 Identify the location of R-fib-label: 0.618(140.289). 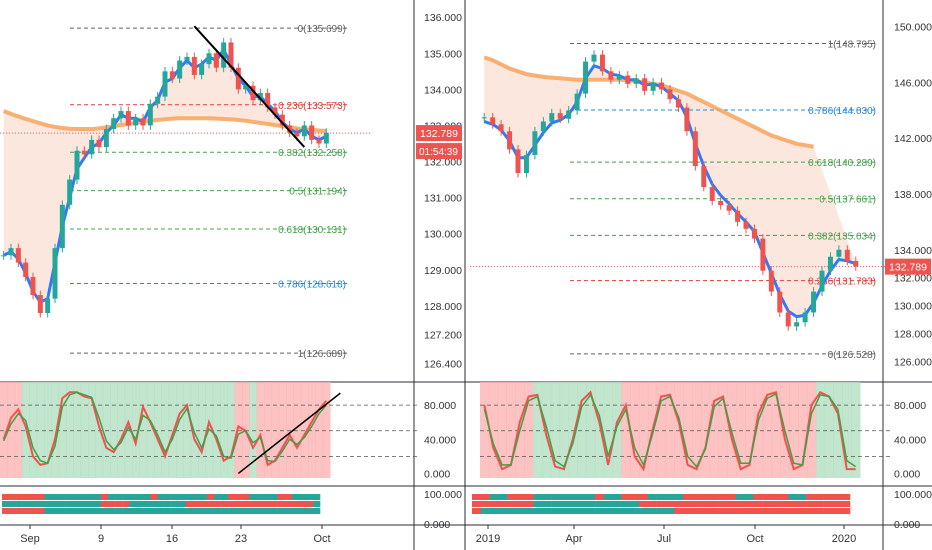
(842, 163).